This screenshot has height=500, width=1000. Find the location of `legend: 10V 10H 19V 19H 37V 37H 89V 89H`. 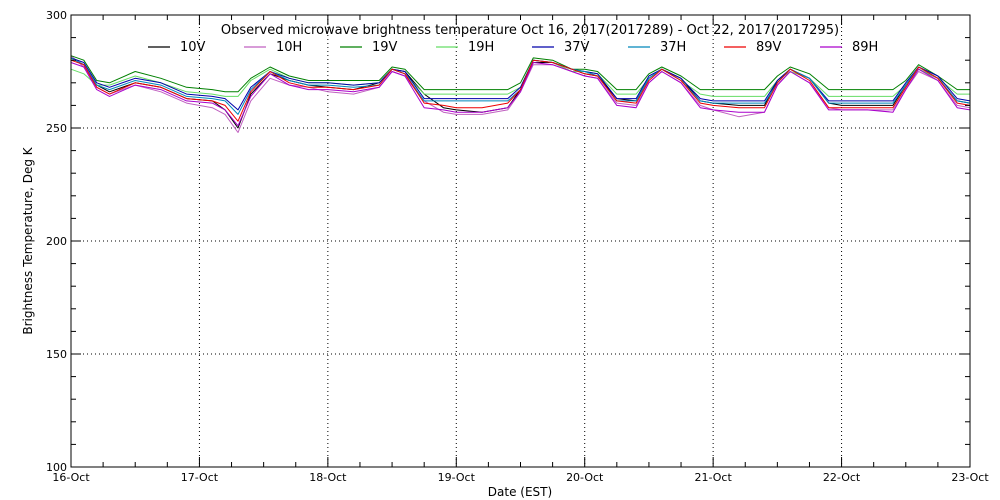

legend: 10V 10H 19V 19H 37V 37H 89V 89H is located at coordinates (513, 47).